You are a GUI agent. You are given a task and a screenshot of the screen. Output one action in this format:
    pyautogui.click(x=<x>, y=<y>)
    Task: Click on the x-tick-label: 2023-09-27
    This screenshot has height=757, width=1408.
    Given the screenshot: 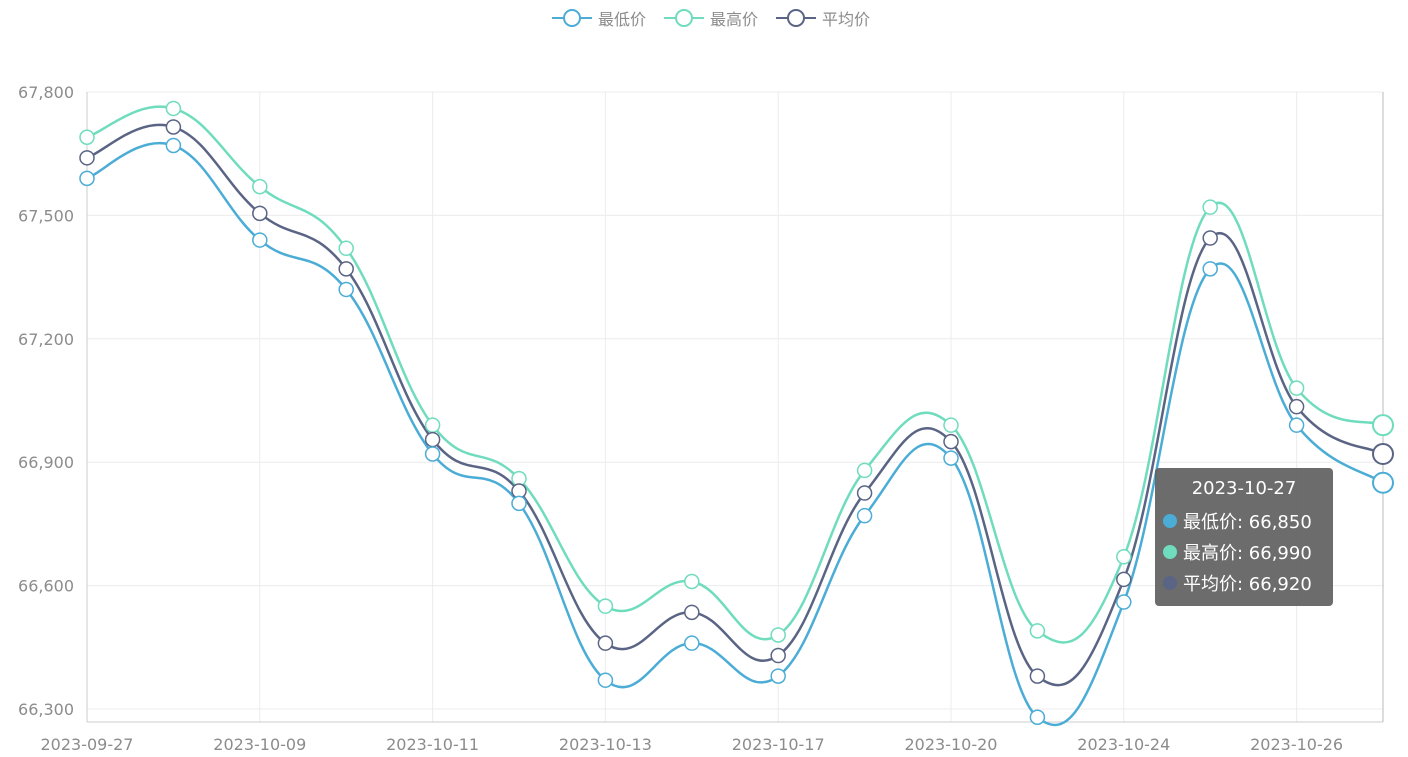 What is the action you would take?
    pyautogui.click(x=87, y=744)
    